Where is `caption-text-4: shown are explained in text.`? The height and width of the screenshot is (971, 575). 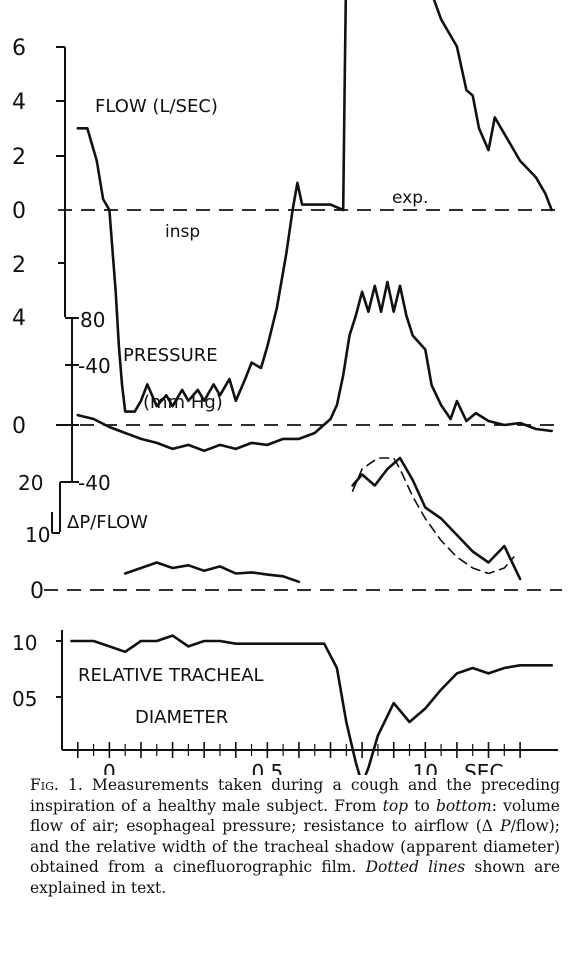
caption-text-4: shown are explained in text. is located at coordinates (295, 877).